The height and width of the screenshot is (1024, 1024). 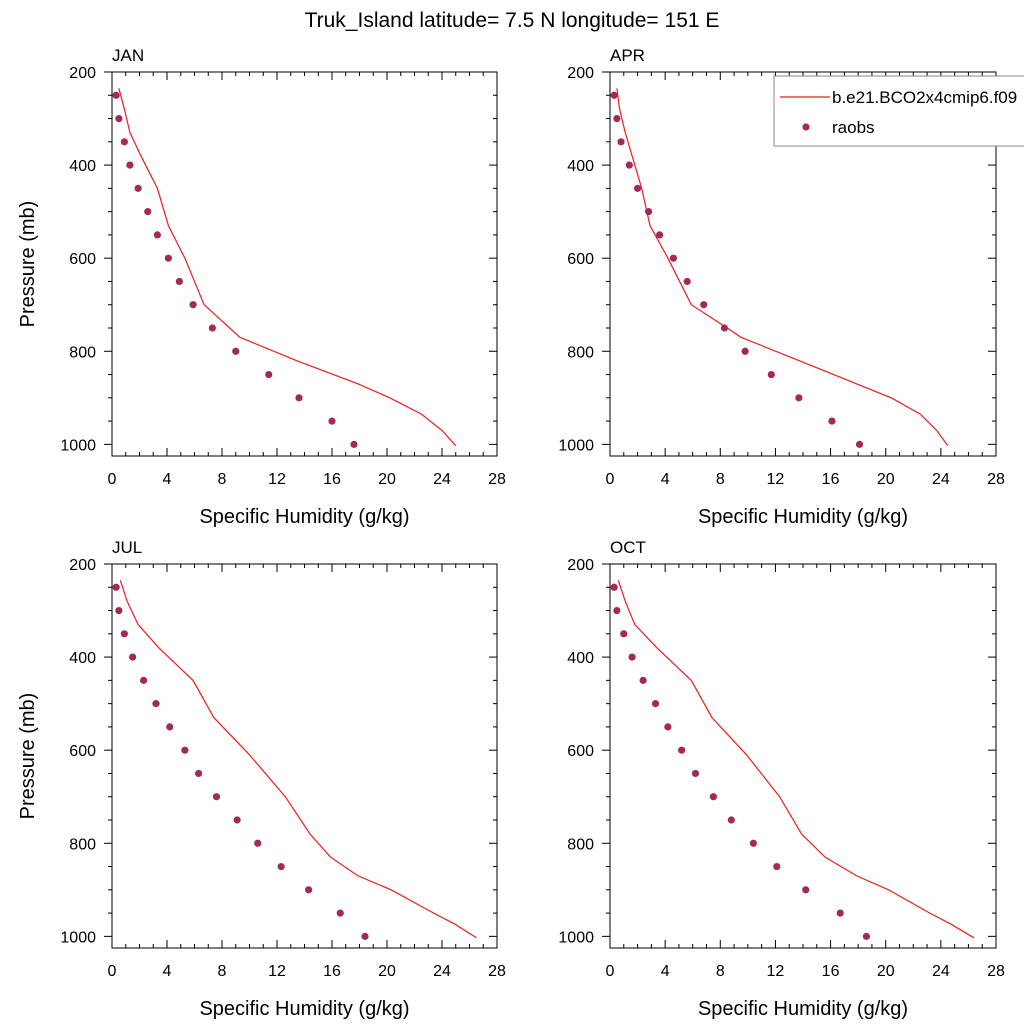 What do you see at coordinates (924, 97) in the screenshot?
I see `legend-model-label: b.e21.BCO2x4cmip6.f09` at bounding box center [924, 97].